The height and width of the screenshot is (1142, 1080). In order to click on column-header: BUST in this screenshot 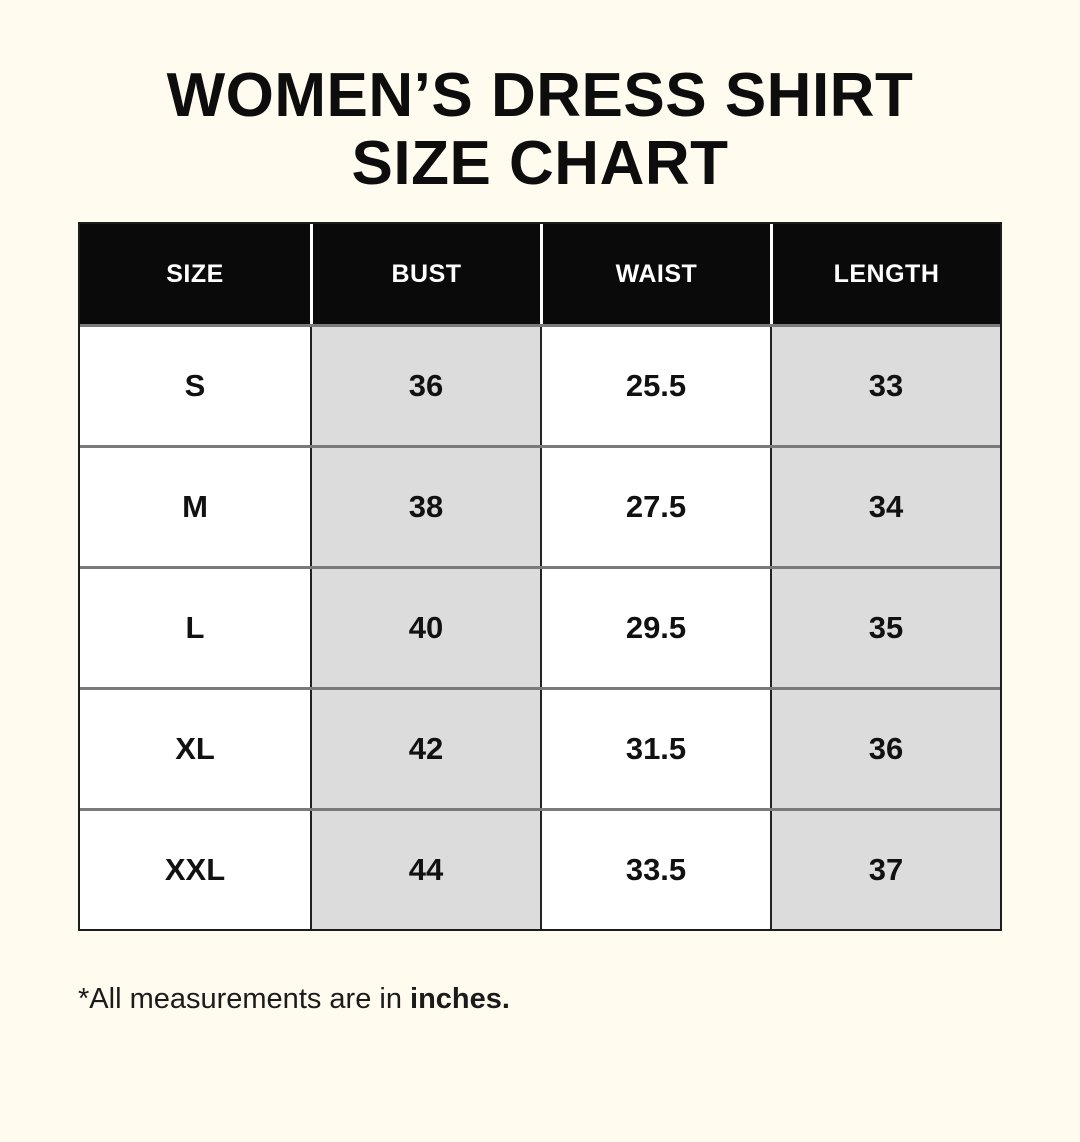, I will do `click(425, 274)`.